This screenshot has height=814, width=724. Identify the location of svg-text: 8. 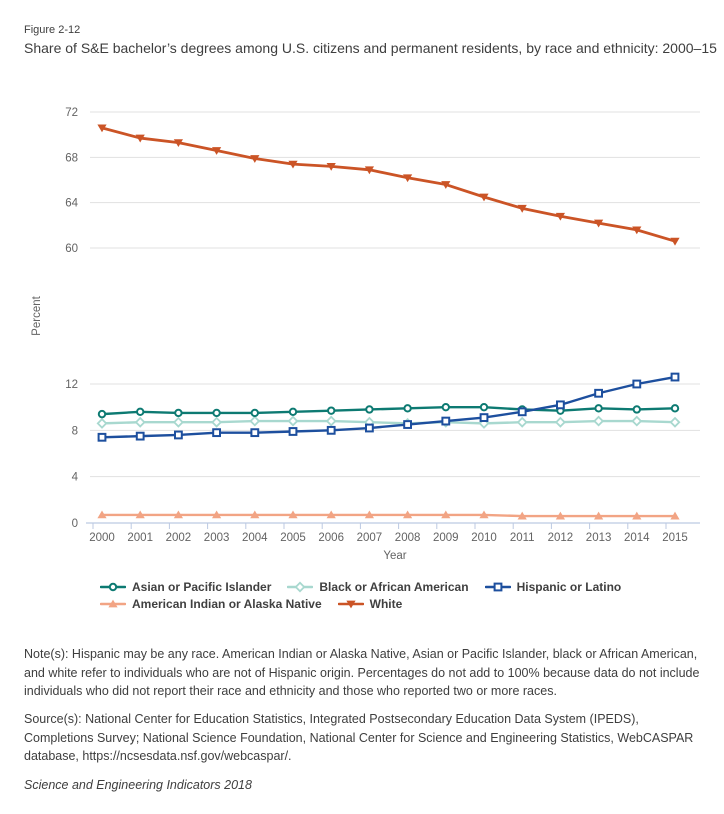
(75, 431).